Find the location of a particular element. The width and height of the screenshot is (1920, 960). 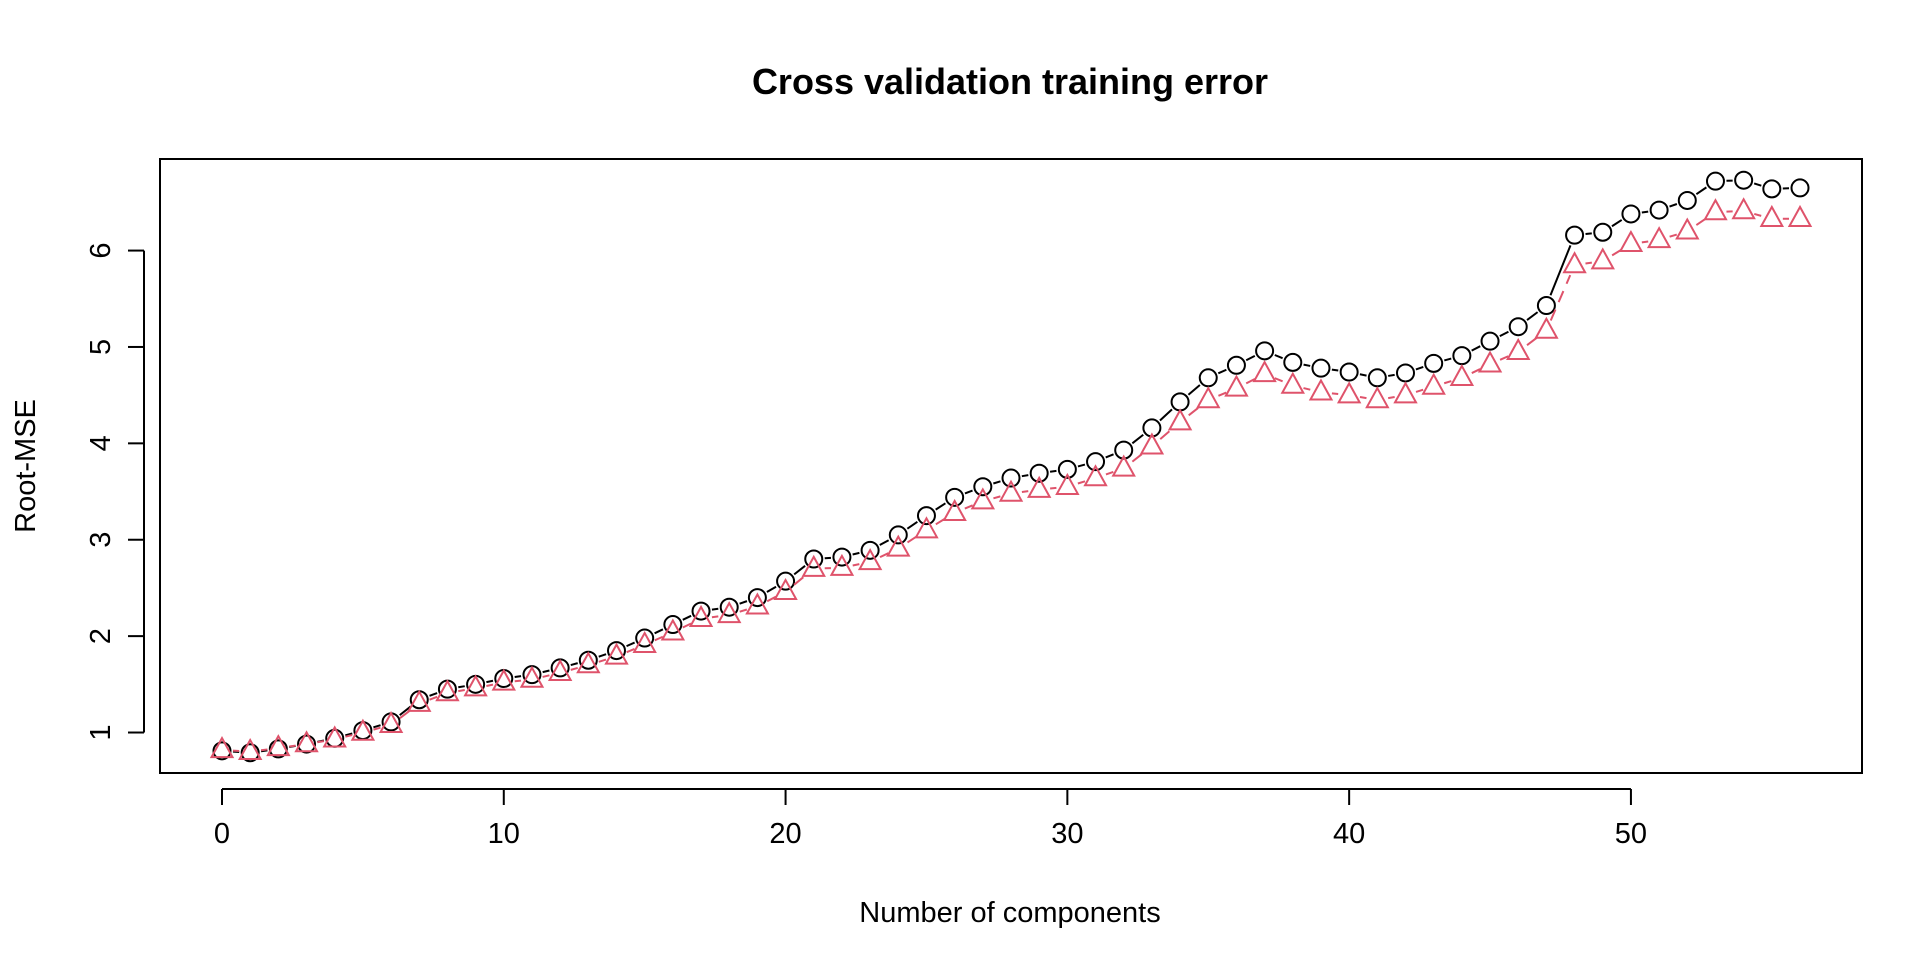

y-tick-label: 5 is located at coordinates (101, 347).